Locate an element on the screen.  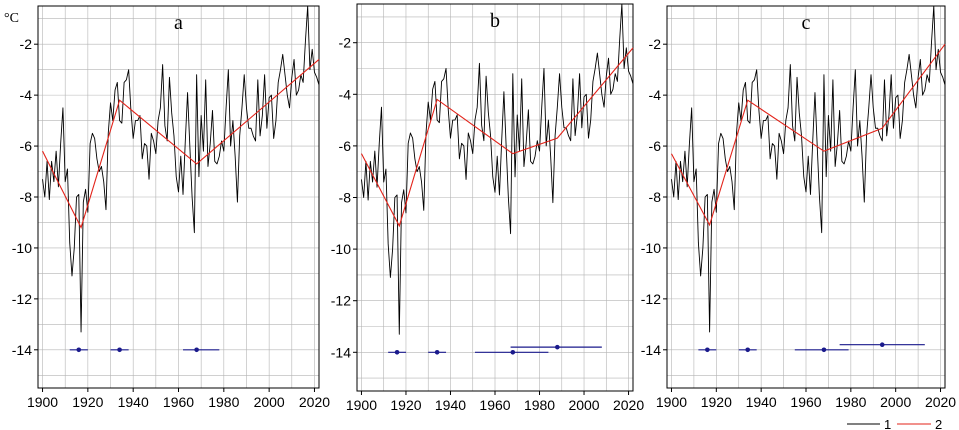
panel-letter: c is located at coordinates (806, 23).